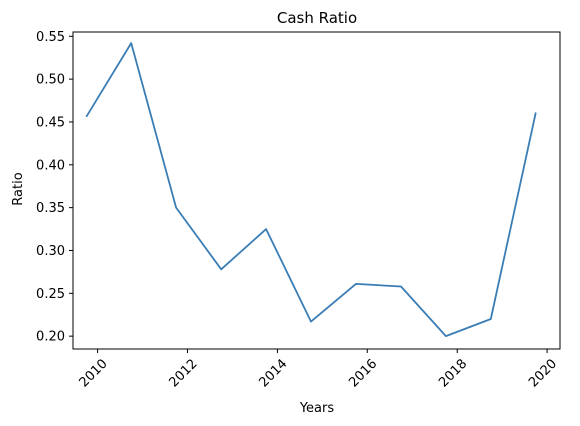 The width and height of the screenshot is (580, 426). What do you see at coordinates (50, 122) in the screenshot?
I see `y-tick-label: 0.45` at bounding box center [50, 122].